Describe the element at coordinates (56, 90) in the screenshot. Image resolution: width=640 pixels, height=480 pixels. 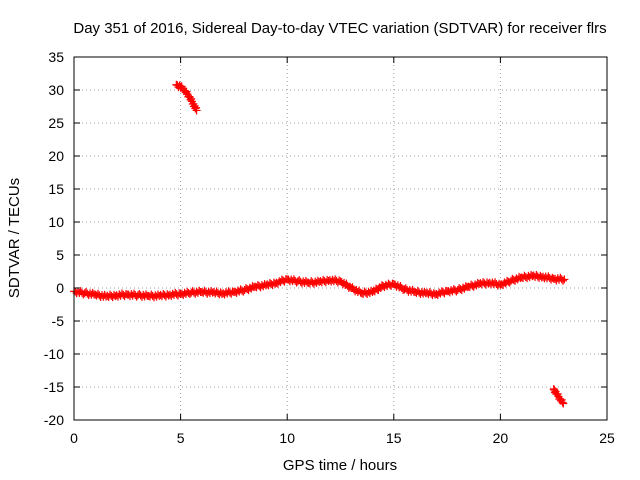
I see `y-tick-label: 30` at that location.